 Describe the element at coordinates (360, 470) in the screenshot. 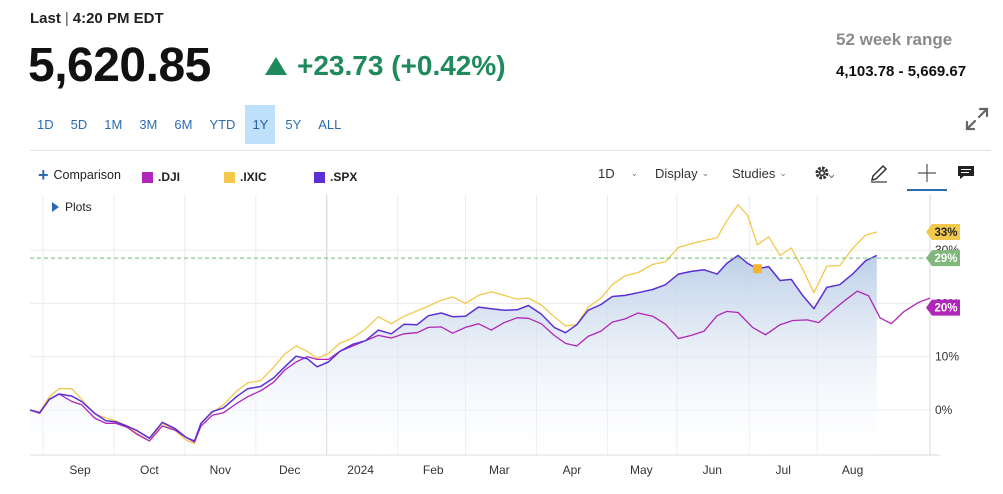

I see `x-tick-label: 2024` at that location.